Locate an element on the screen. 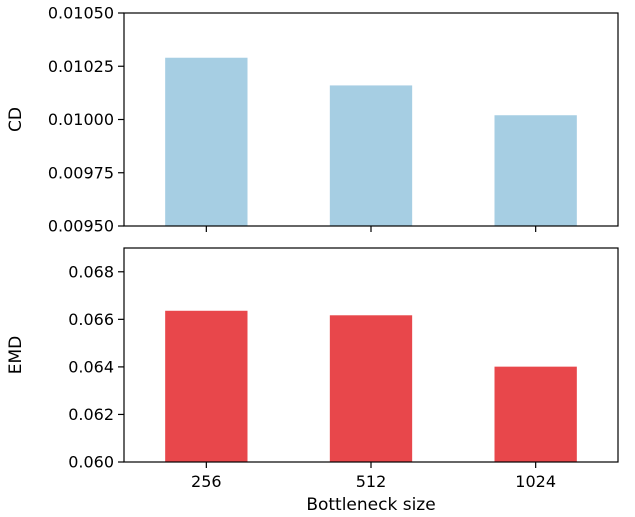 This screenshot has width=635, height=517. cd-ytick-label: 0.01000 is located at coordinates (81, 119).